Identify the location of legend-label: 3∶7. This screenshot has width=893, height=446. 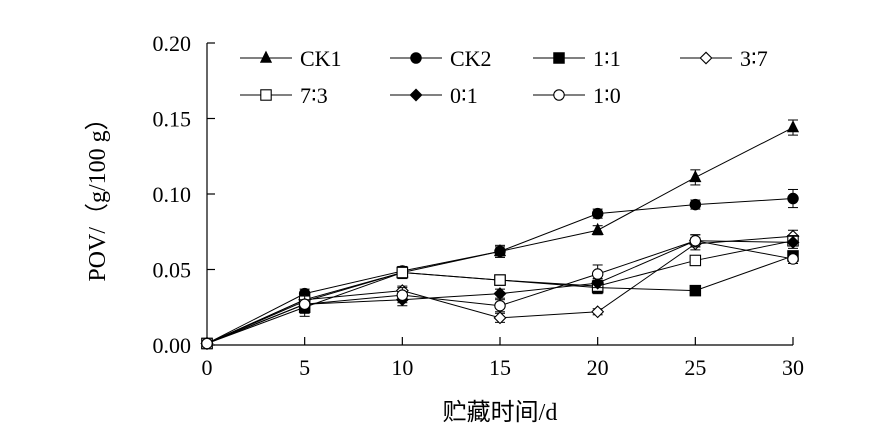
(754, 58).